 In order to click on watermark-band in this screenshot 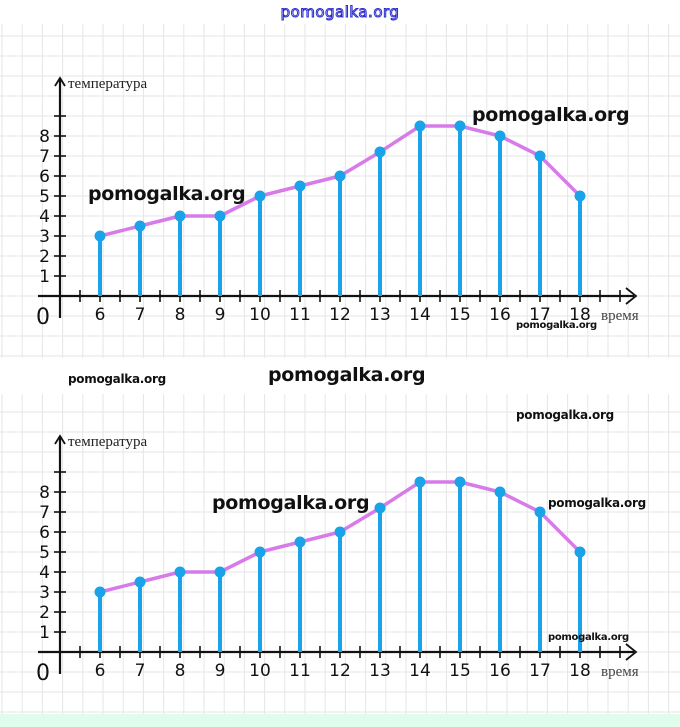, I will do `click(340, 376)`.